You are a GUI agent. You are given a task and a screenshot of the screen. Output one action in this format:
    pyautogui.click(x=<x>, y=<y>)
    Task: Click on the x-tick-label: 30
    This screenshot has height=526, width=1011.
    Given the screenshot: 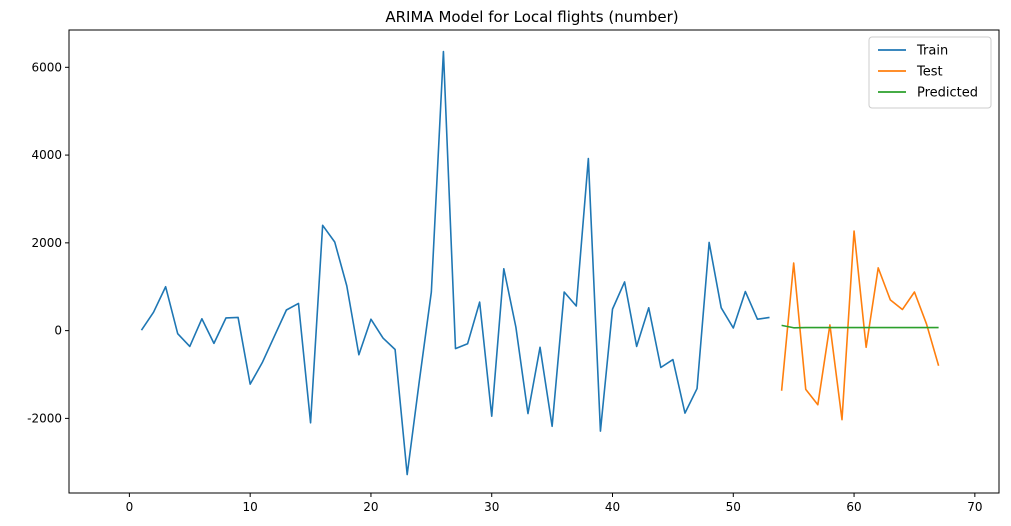 What is the action you would take?
    pyautogui.click(x=491, y=507)
    